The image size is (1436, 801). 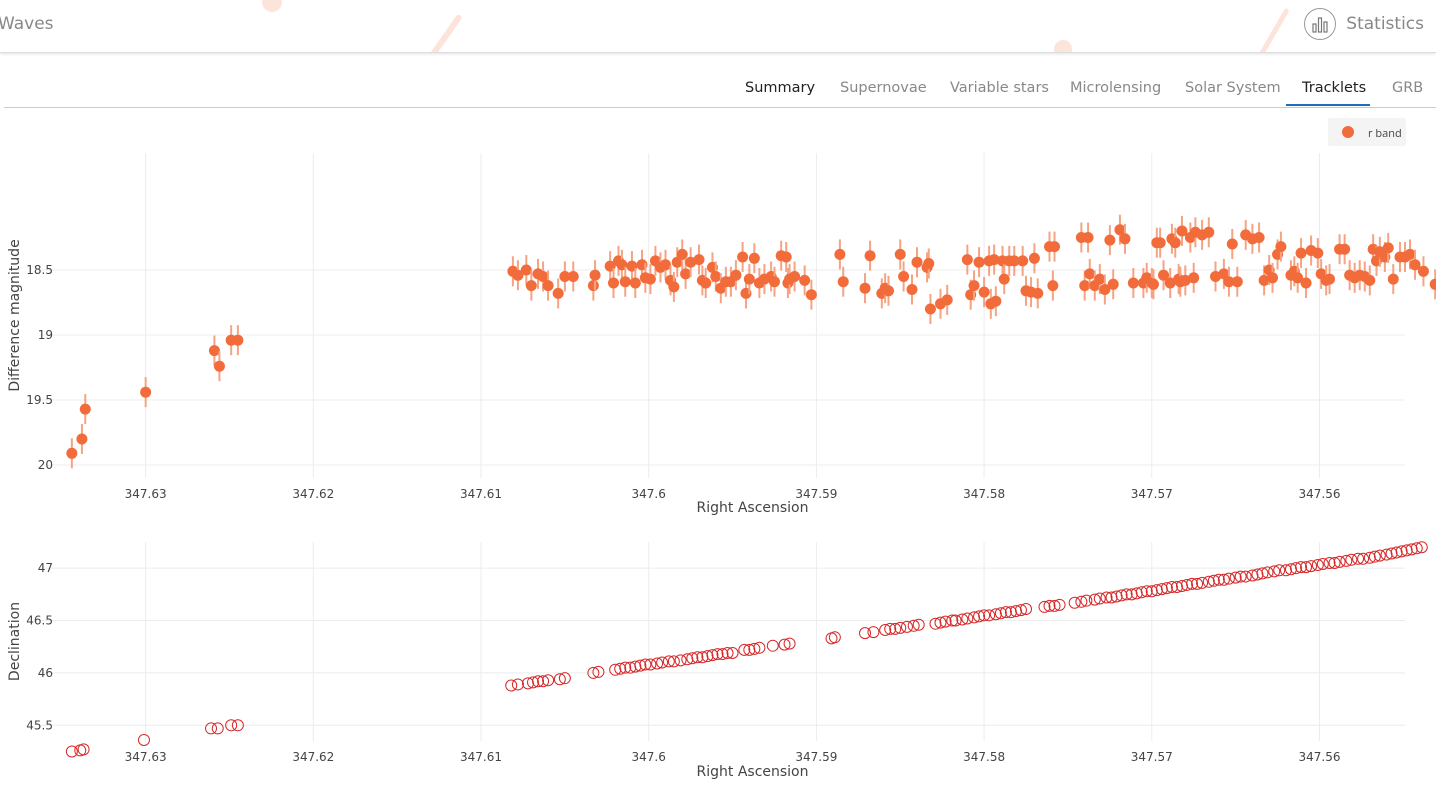 What do you see at coordinates (1320, 24) in the screenshot?
I see `bar-chart-icon` at bounding box center [1320, 24].